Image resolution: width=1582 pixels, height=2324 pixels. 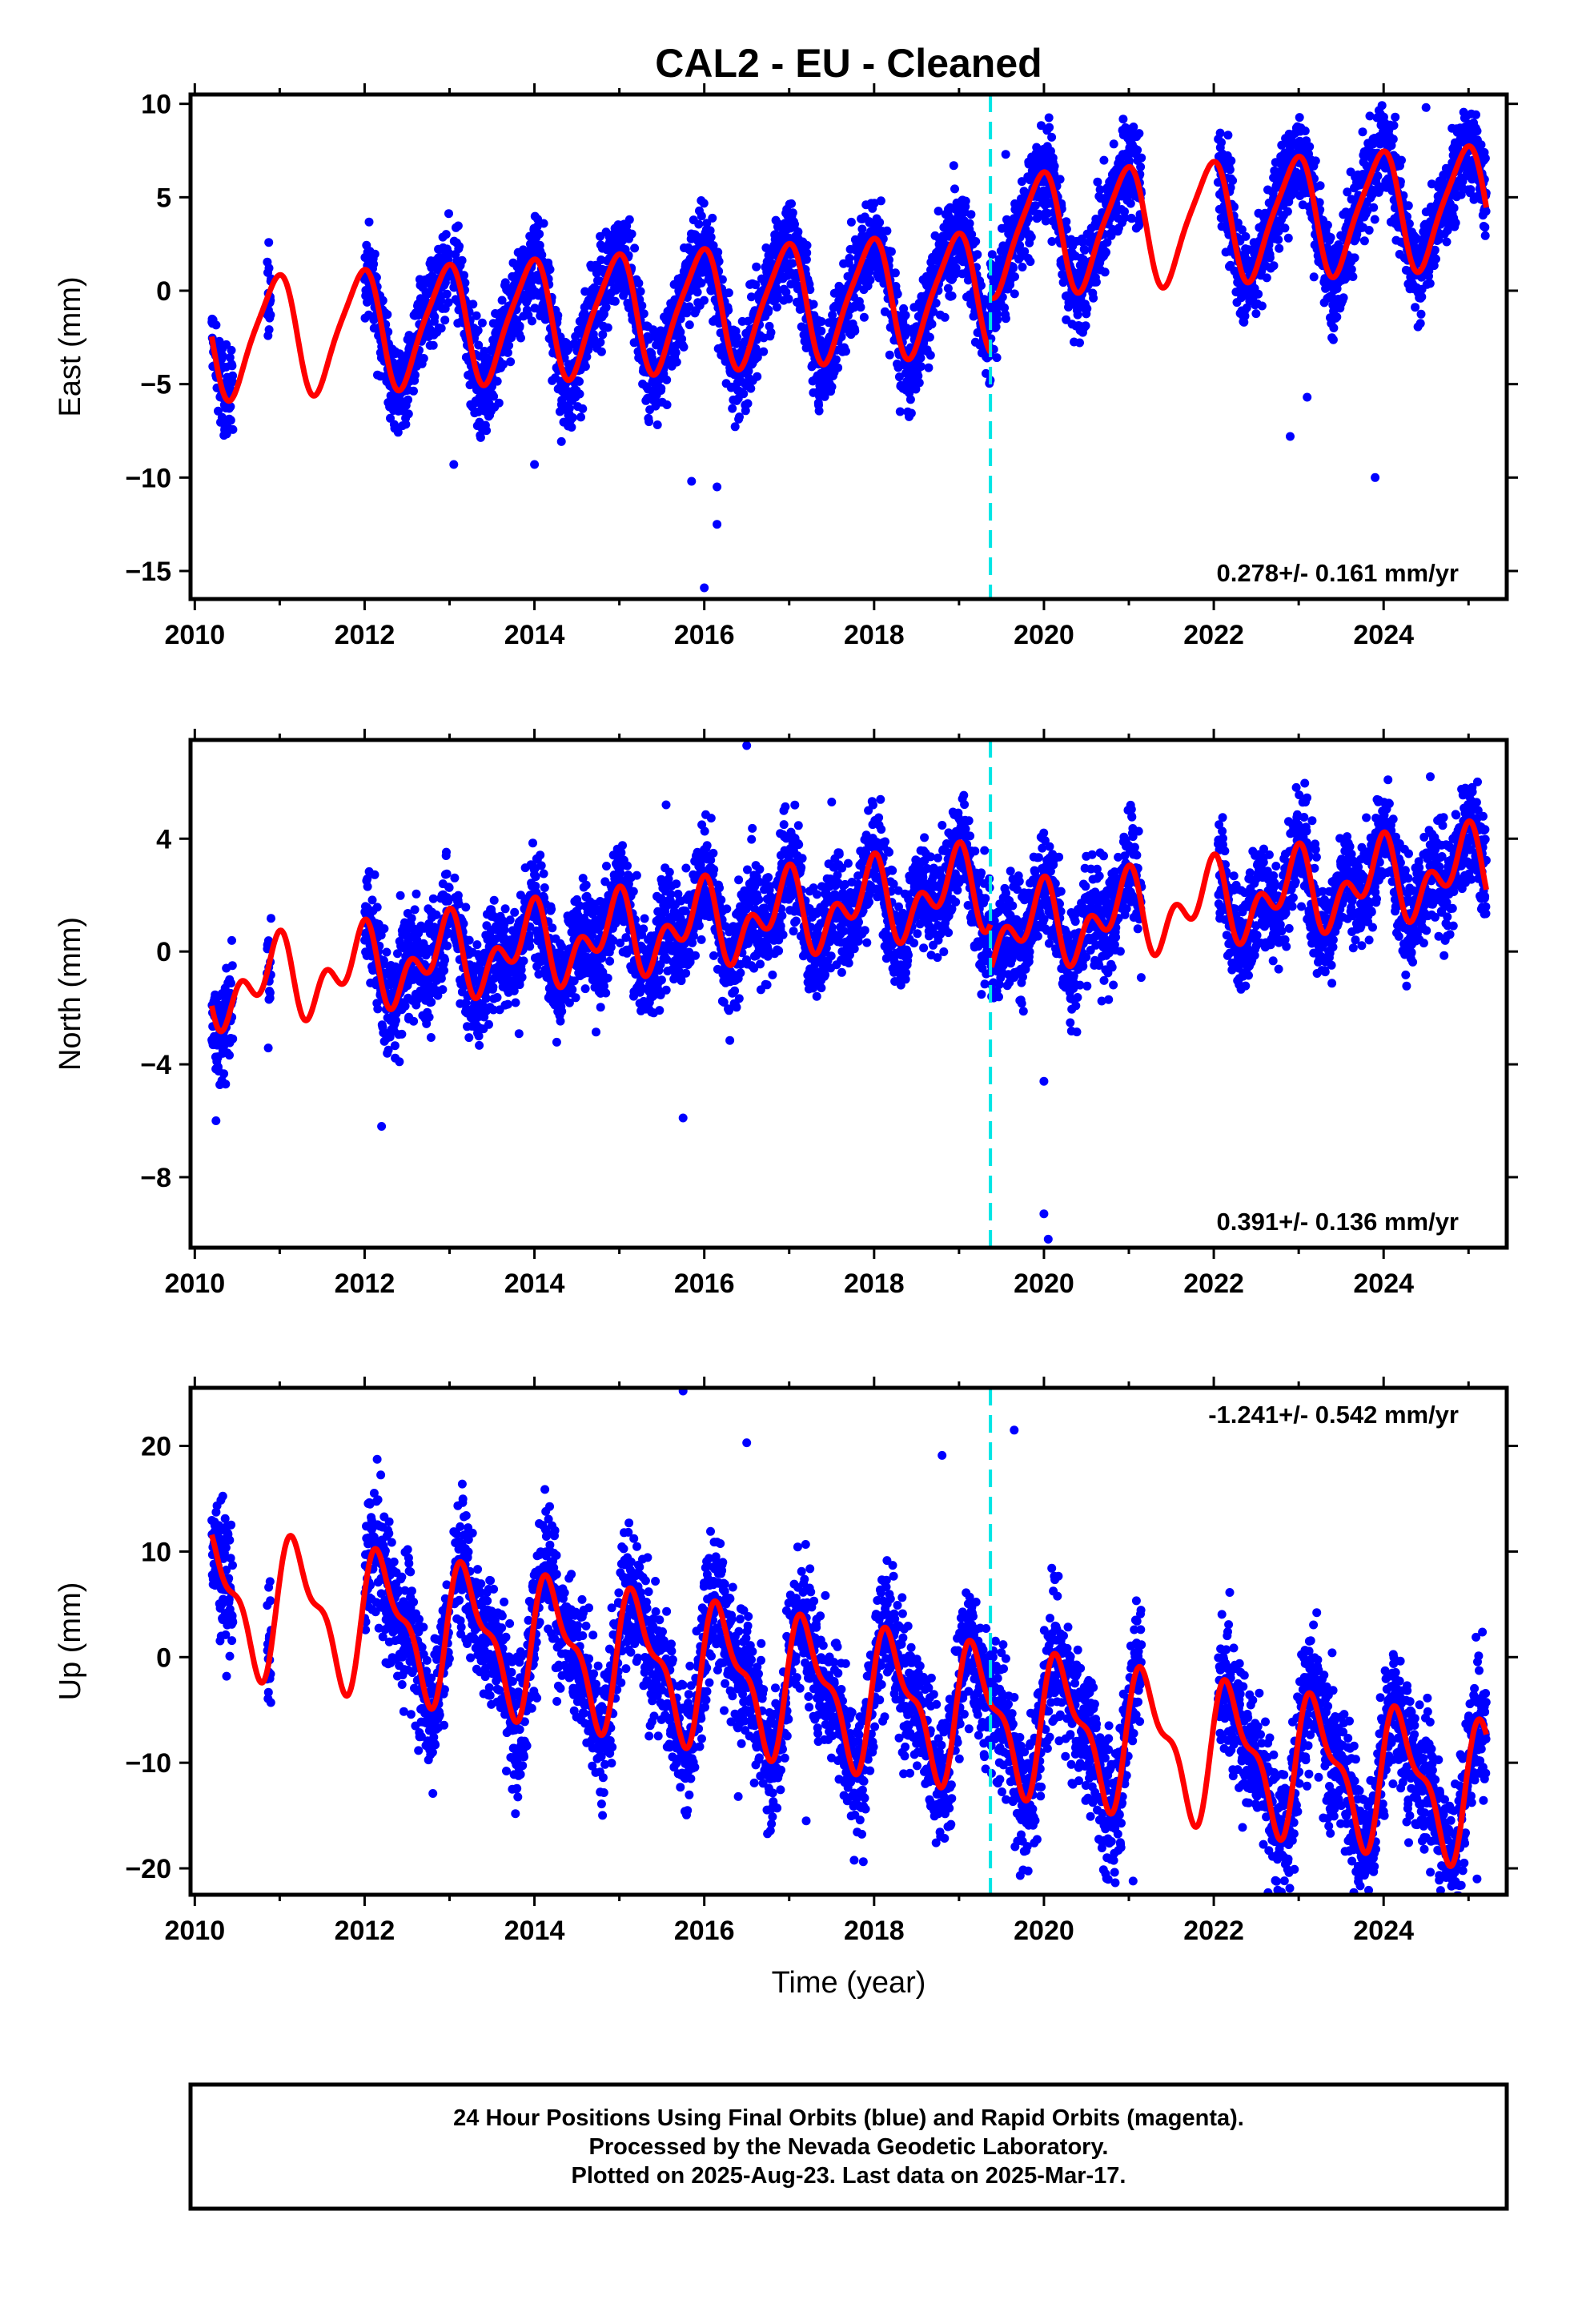 What do you see at coordinates (704, 635) in the screenshot?
I see `x-tick-label: 2016` at bounding box center [704, 635].